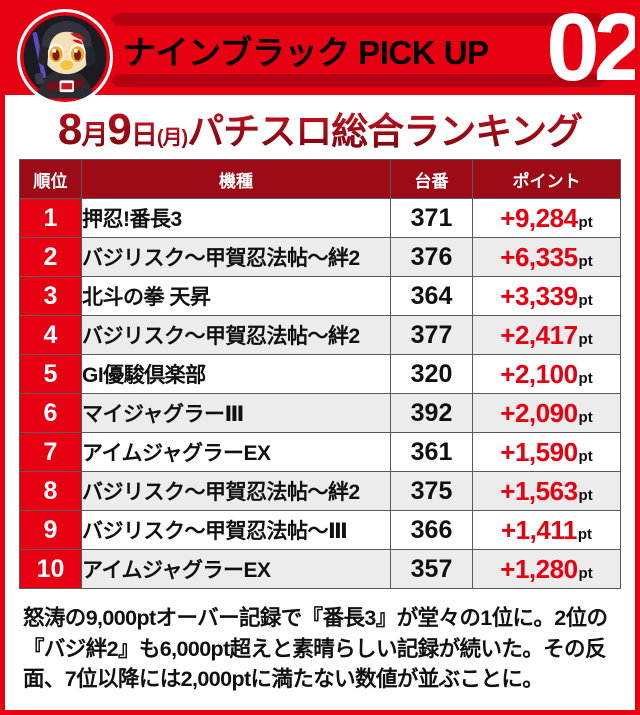  I want to click on points-value: +6,335, so click(539, 256).